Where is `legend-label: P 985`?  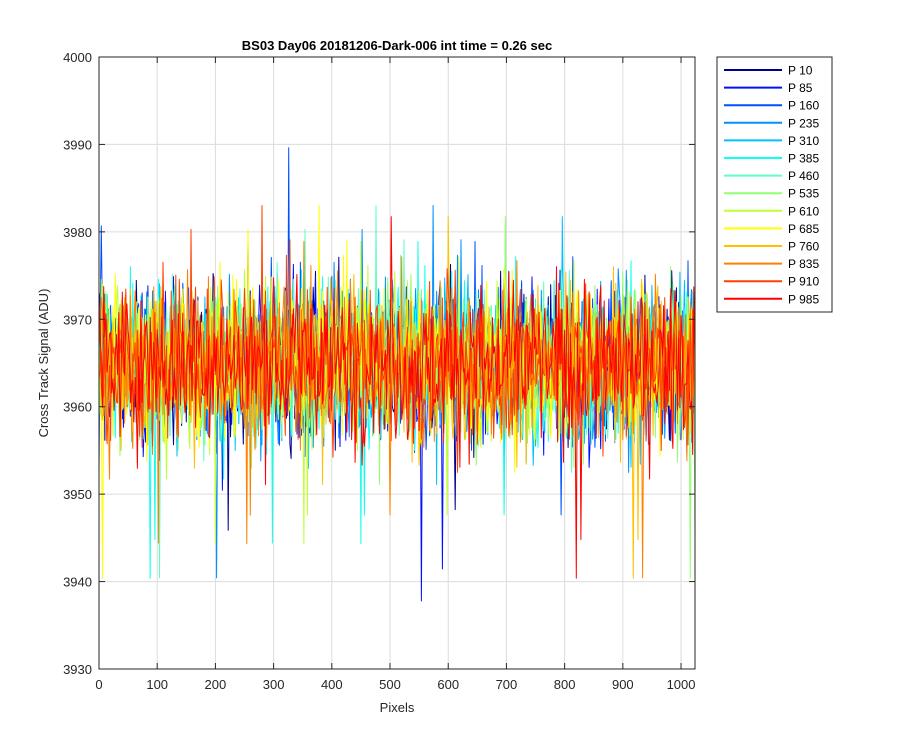
legend-label: P 985 is located at coordinates (803, 299).